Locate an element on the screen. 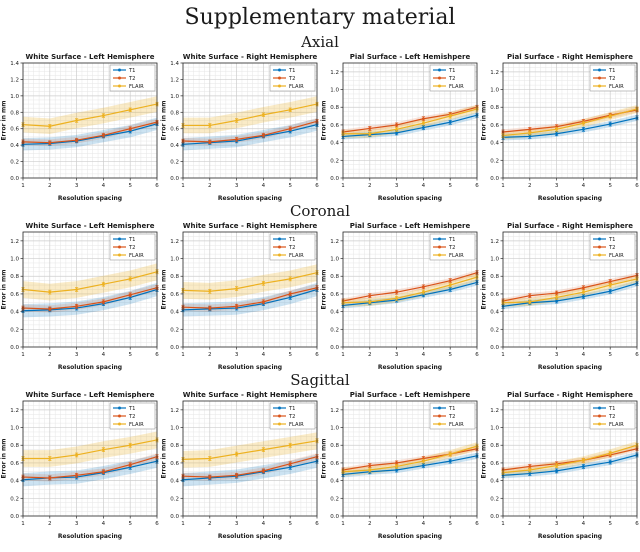 The height and width of the screenshot is (552, 640). svg-text:Pial Surface - Right Hemispher: Pial Surface - Right Hemisphere is located at coordinates (570, 395).